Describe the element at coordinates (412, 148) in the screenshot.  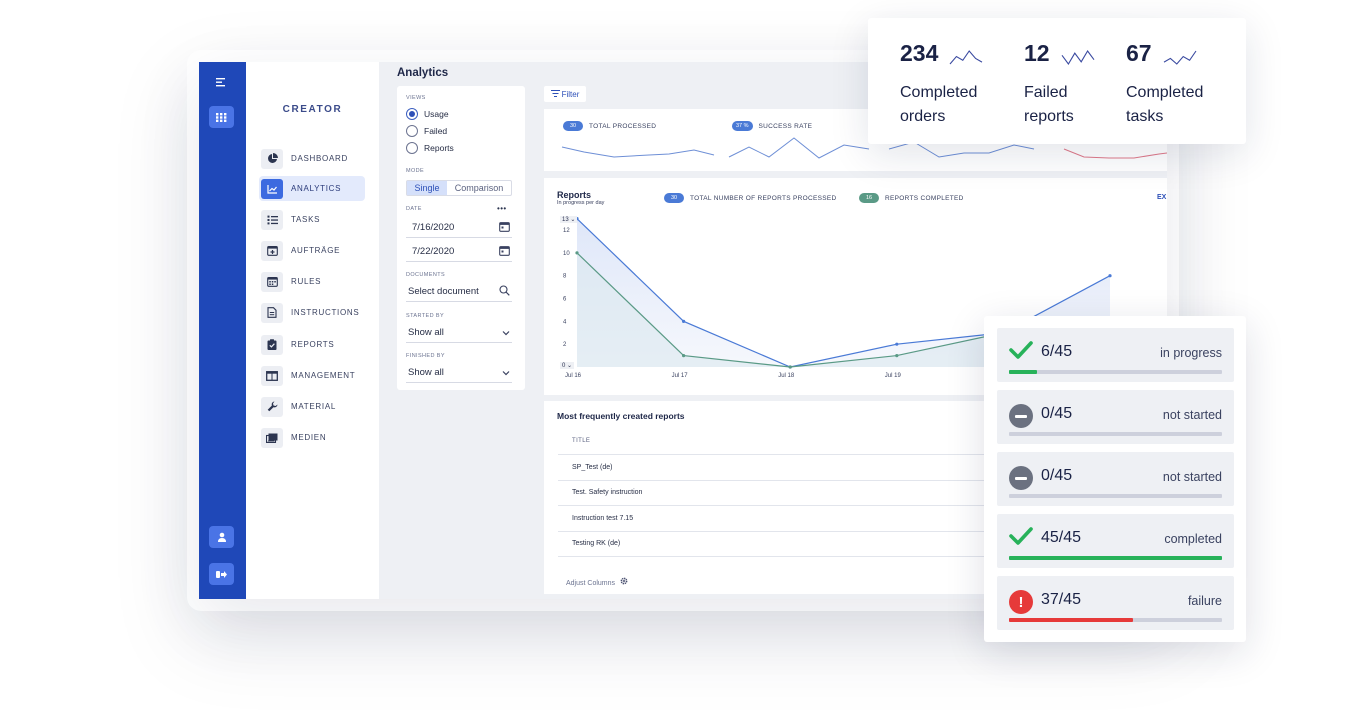
I see `radio-empty-icon` at that location.